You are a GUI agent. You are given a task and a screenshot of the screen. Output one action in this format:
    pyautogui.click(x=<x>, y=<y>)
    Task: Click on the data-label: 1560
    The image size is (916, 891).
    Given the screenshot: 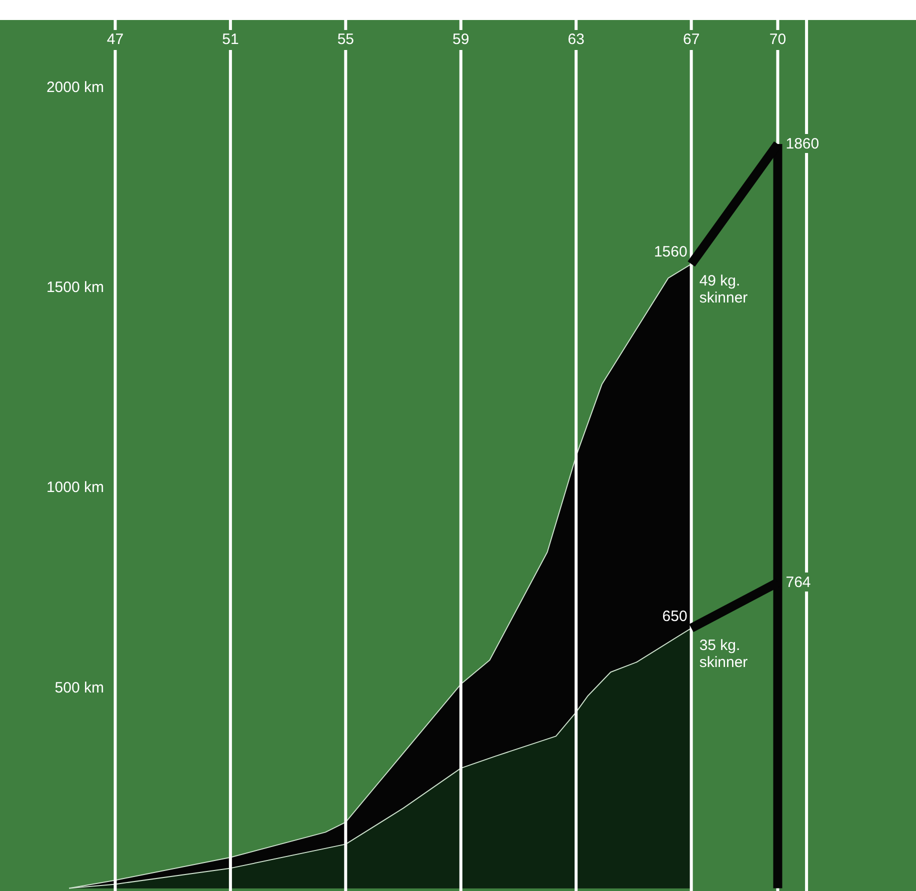 What is the action you would take?
    pyautogui.click(x=671, y=252)
    